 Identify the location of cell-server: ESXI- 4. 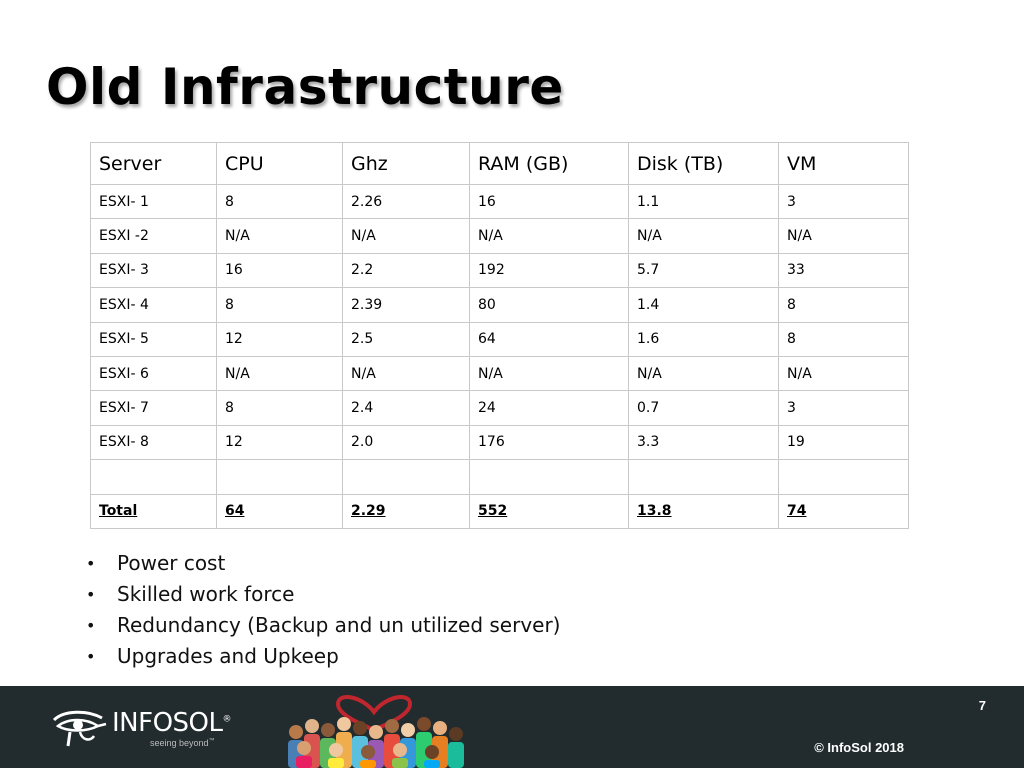
(153, 305).